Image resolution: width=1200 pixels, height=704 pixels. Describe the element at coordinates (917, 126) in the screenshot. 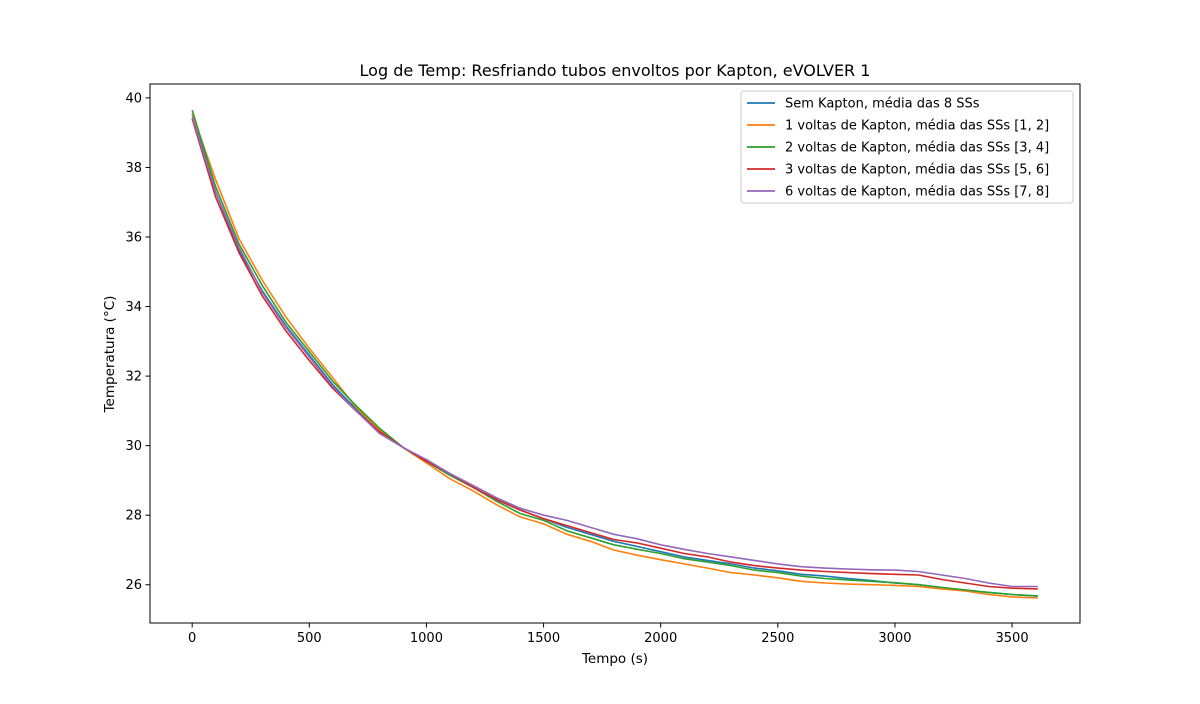

I see `legend-label-2: 1 voltas de Kapton, média das SSs [1, 2]` at that location.